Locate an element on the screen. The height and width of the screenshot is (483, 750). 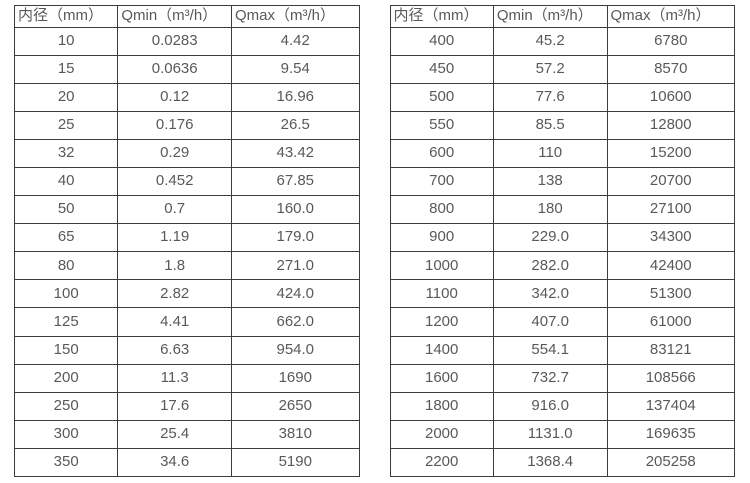
table-cell: 1368.4 is located at coordinates (550, 462).